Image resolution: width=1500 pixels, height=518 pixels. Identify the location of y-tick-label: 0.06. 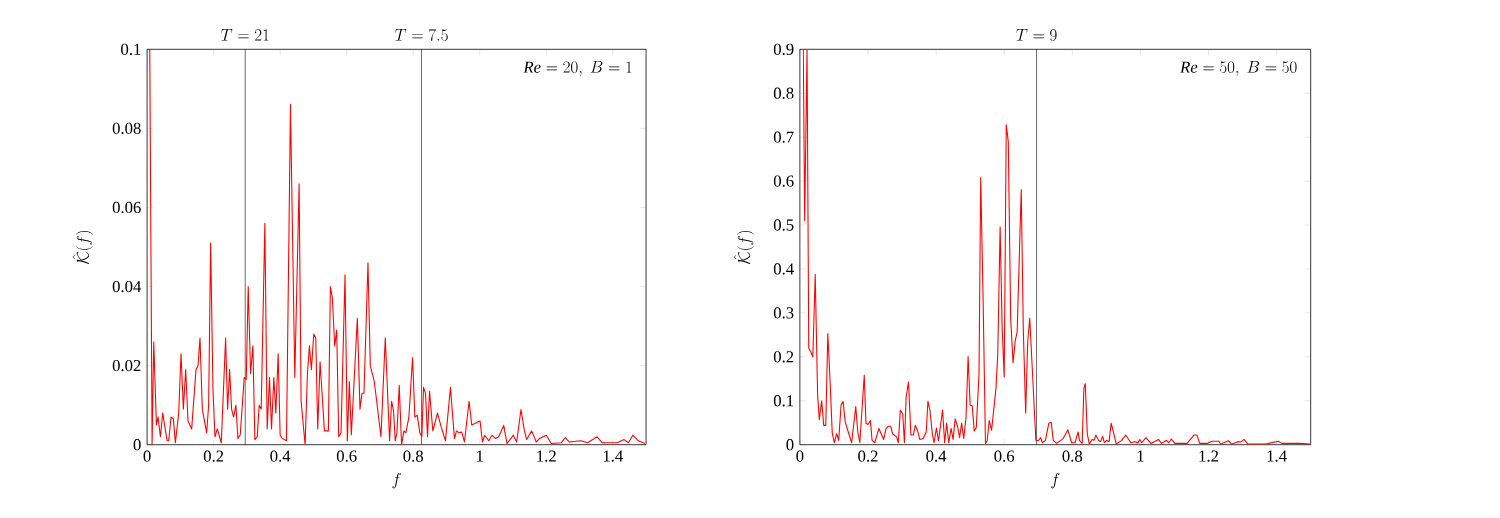
(126, 207).